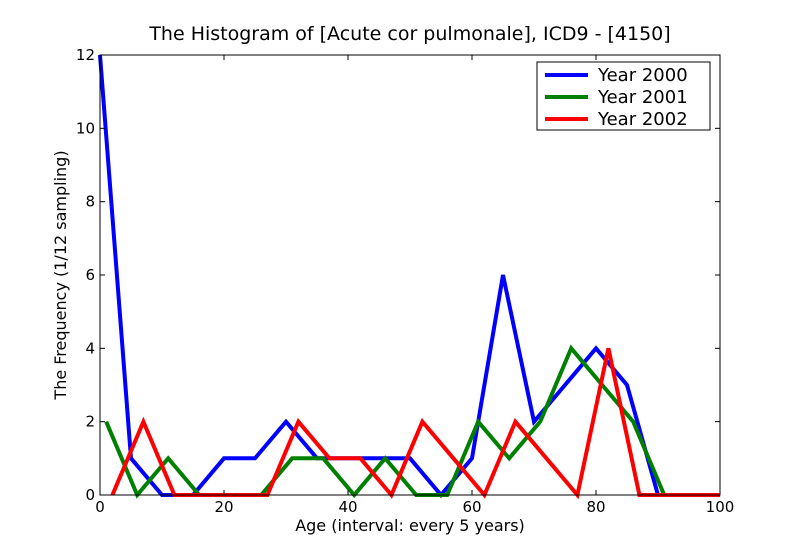 The image size is (800, 550). I want to click on y-tick-label: 8, so click(90, 202).